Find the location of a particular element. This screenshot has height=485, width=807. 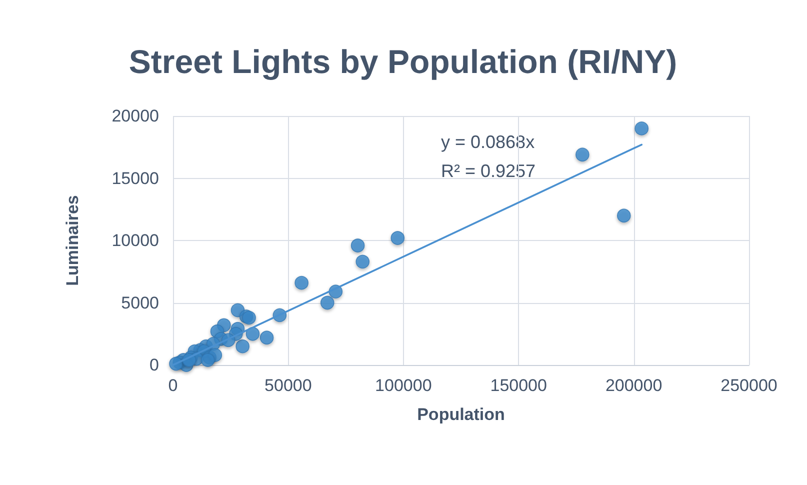

x-axis-title: Population is located at coordinates (461, 414).